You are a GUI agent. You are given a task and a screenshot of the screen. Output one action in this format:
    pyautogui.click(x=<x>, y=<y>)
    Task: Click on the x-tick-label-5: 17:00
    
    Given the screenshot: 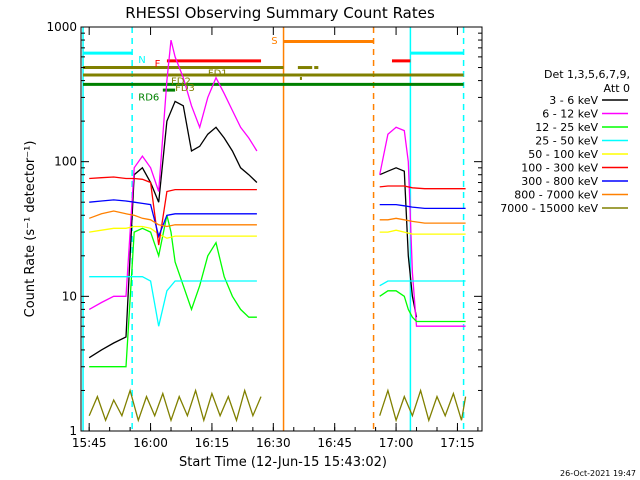 What is the action you would take?
    pyautogui.click(x=396, y=443)
    